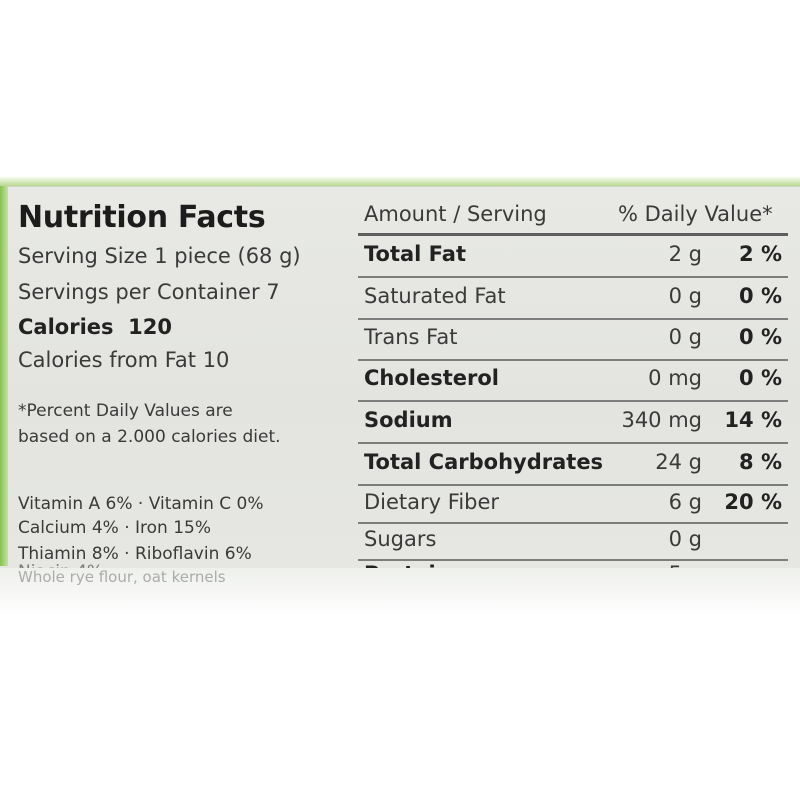 Image resolution: width=800 pixels, height=800 pixels. Describe the element at coordinates (685, 502) in the screenshot. I see `row-amount-dietary-fiber: 6 g` at that location.